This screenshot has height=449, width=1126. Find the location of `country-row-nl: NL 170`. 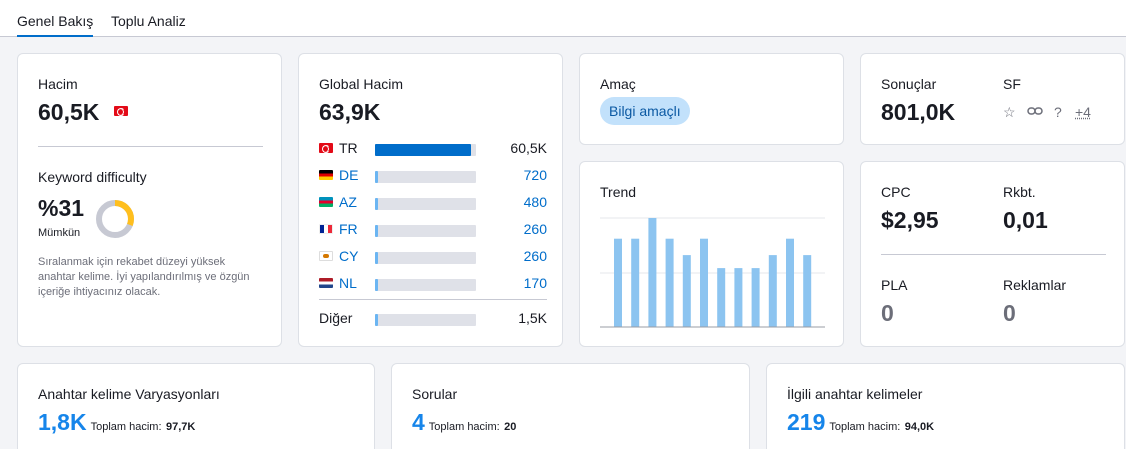

country-row-nl: NL 170 is located at coordinates (433, 283).